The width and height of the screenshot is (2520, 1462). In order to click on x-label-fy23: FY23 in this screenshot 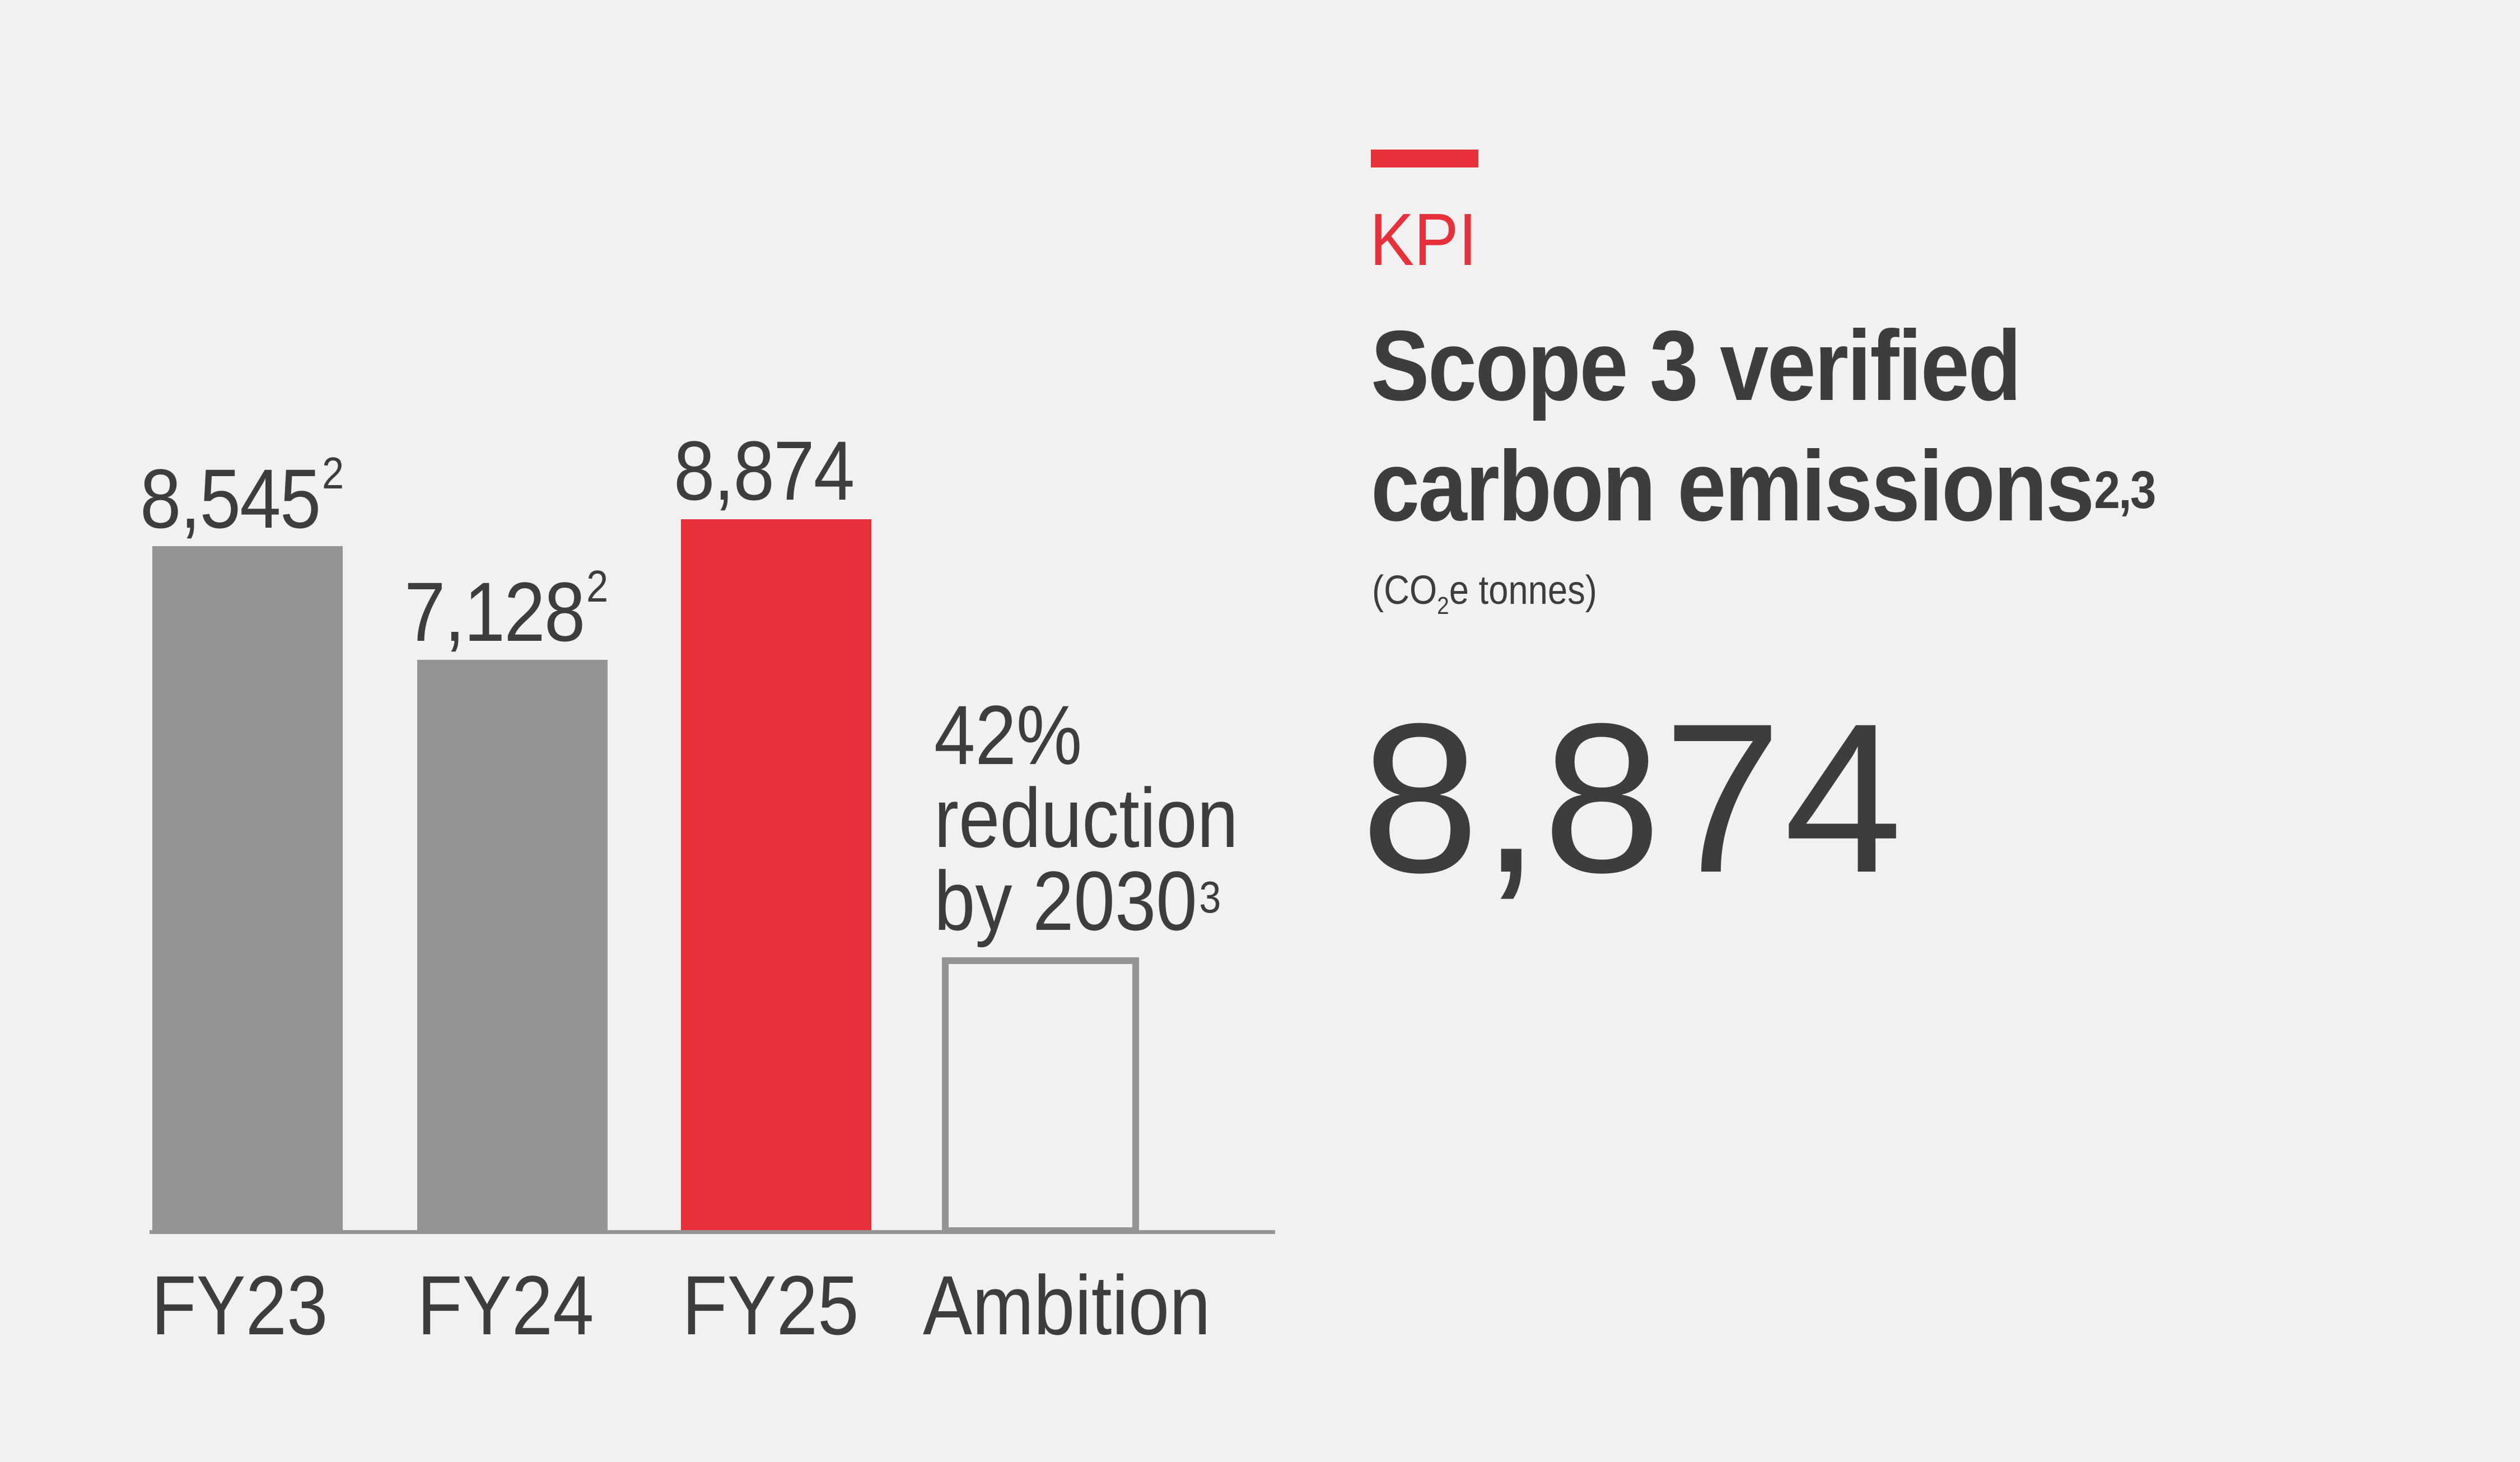, I will do `click(240, 1305)`.